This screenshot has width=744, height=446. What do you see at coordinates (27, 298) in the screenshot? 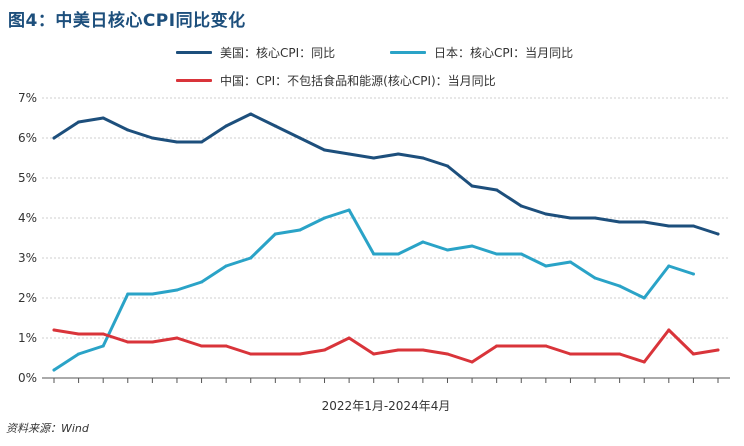
I see `y-tick-label: 2%` at bounding box center [27, 298].